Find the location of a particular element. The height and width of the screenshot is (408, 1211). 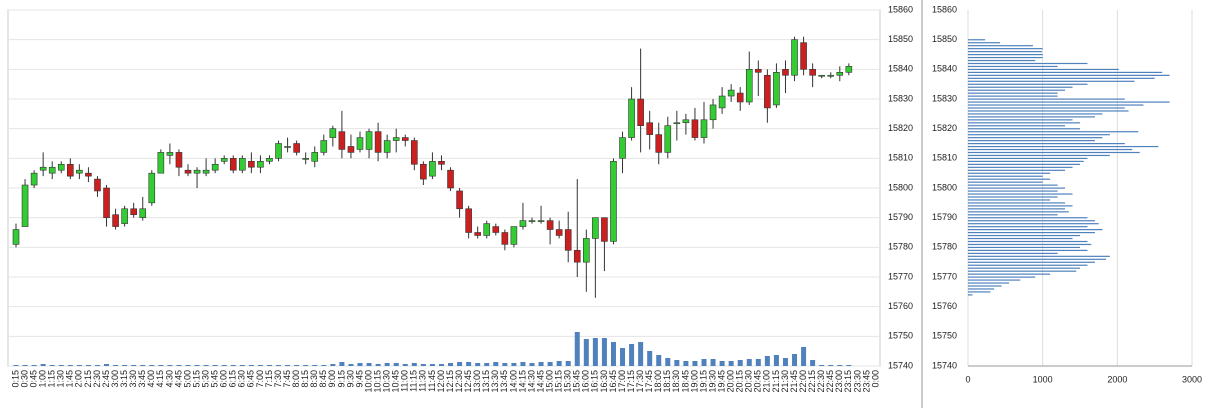

x-tick-label: 16:15 is located at coordinates (595, 381).